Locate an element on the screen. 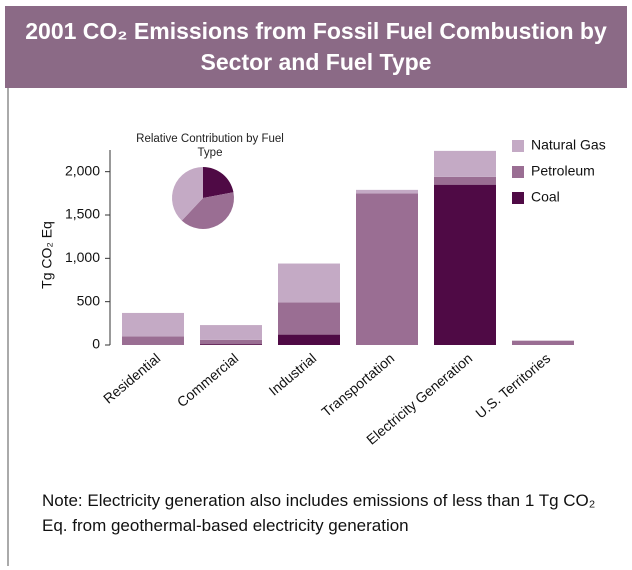 This screenshot has width=632, height=570. legend-label: Petroleum is located at coordinates (563, 171).